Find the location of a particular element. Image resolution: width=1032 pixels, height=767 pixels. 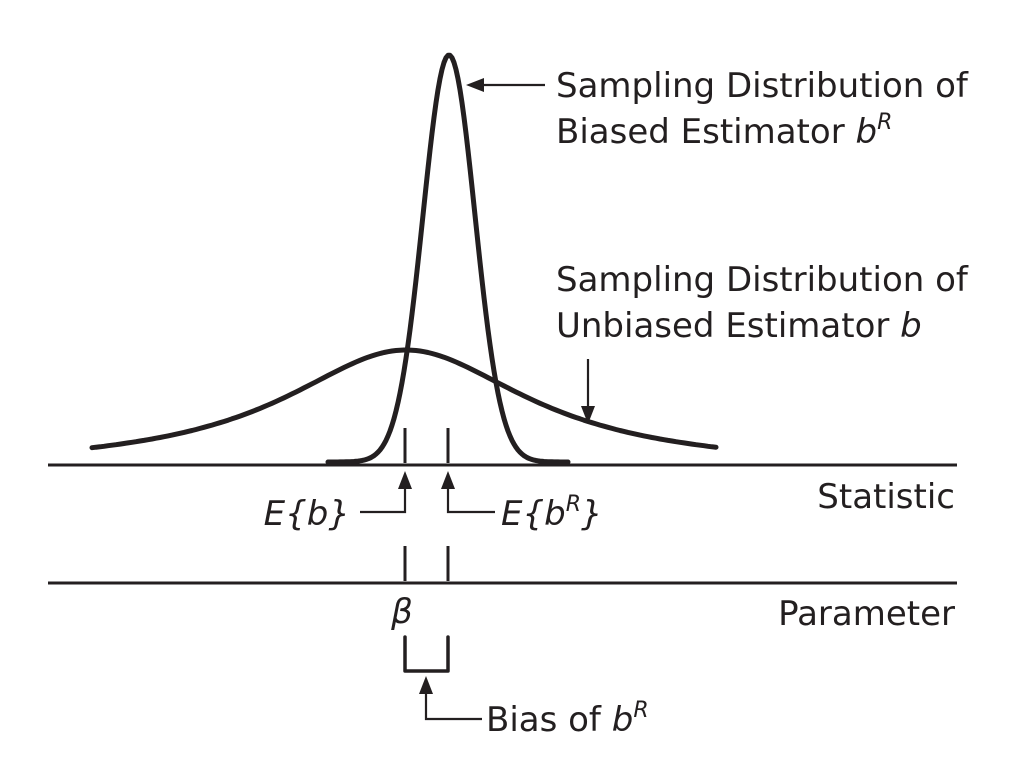

expected-br-prefix: E{b is located at coordinates (533, 514).